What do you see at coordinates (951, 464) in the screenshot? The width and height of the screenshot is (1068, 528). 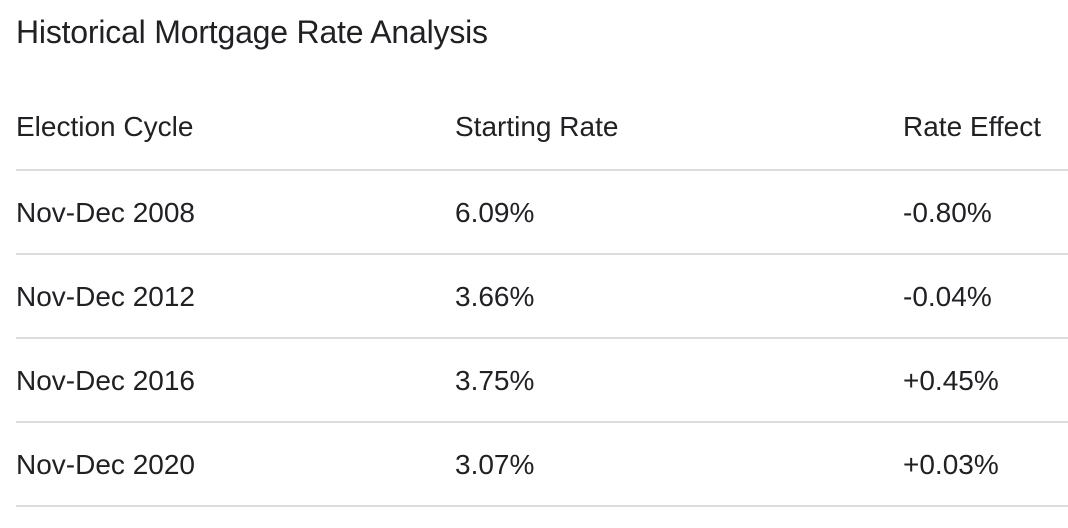 I see `cell-rate-effect: +0.03%` at bounding box center [951, 464].